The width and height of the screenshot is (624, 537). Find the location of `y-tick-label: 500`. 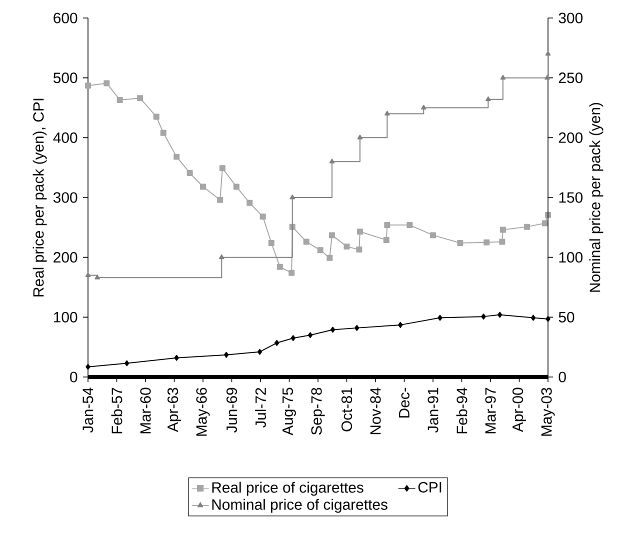

y-tick-label: 500 is located at coordinates (65, 78).